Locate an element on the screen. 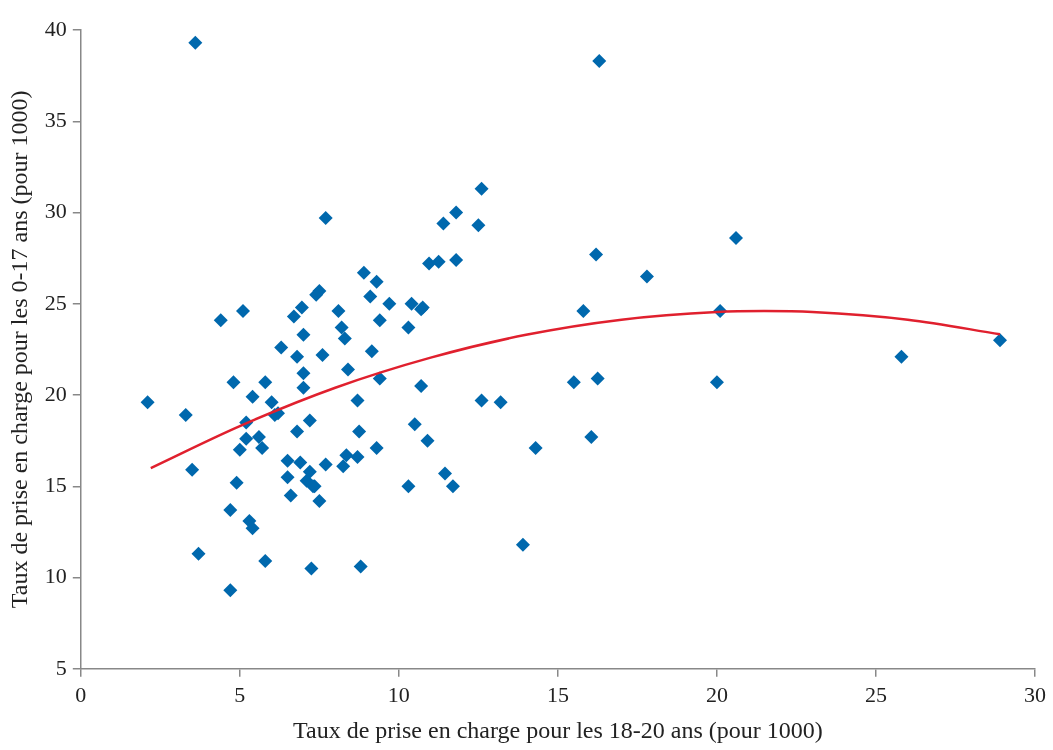  x-tick-label: 5 is located at coordinates (240, 694).